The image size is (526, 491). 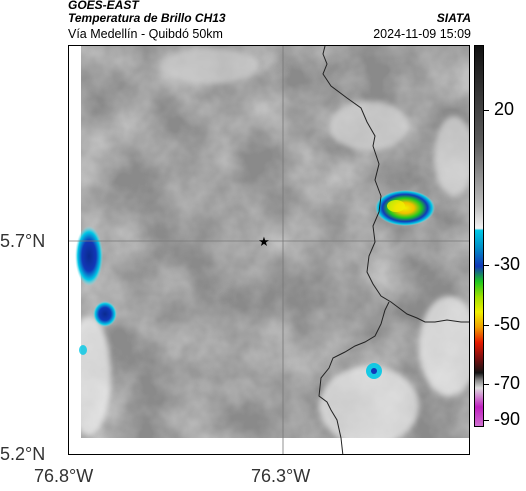 I want to click on lat-tick-label: 5.2°N, so click(x=23, y=454).